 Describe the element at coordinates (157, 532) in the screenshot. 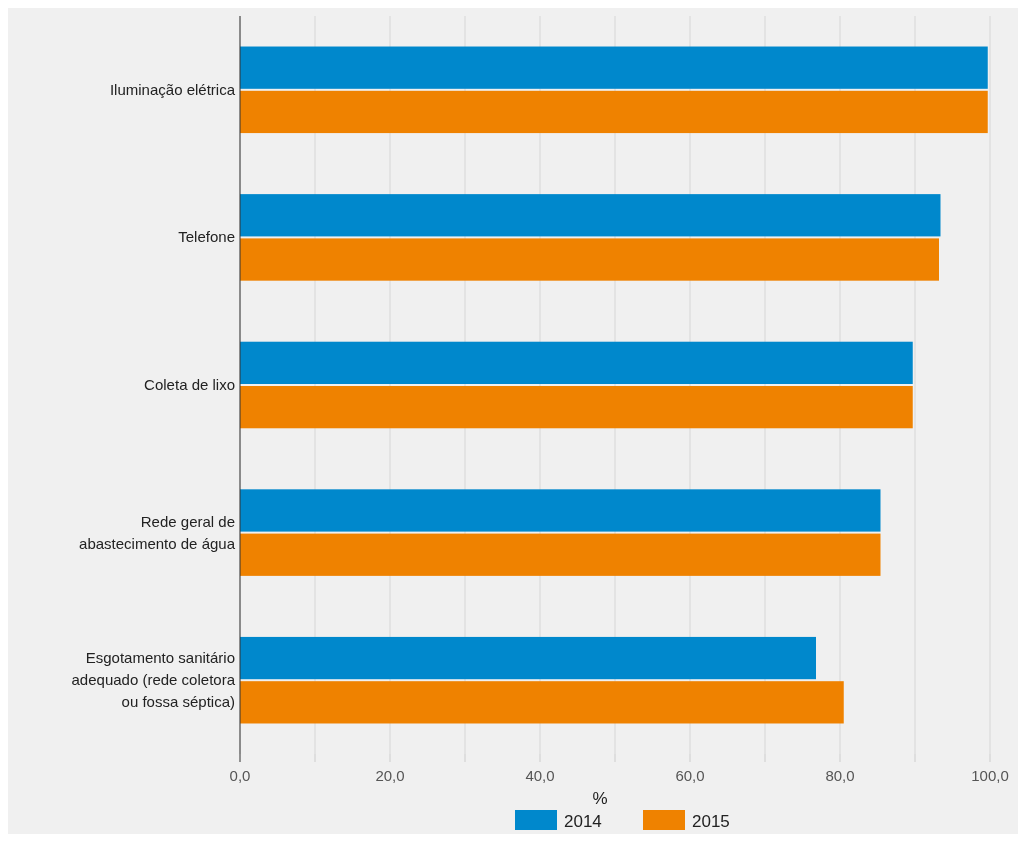

I see `y-tick-label: Rede geral de abastecimento de água` at that location.